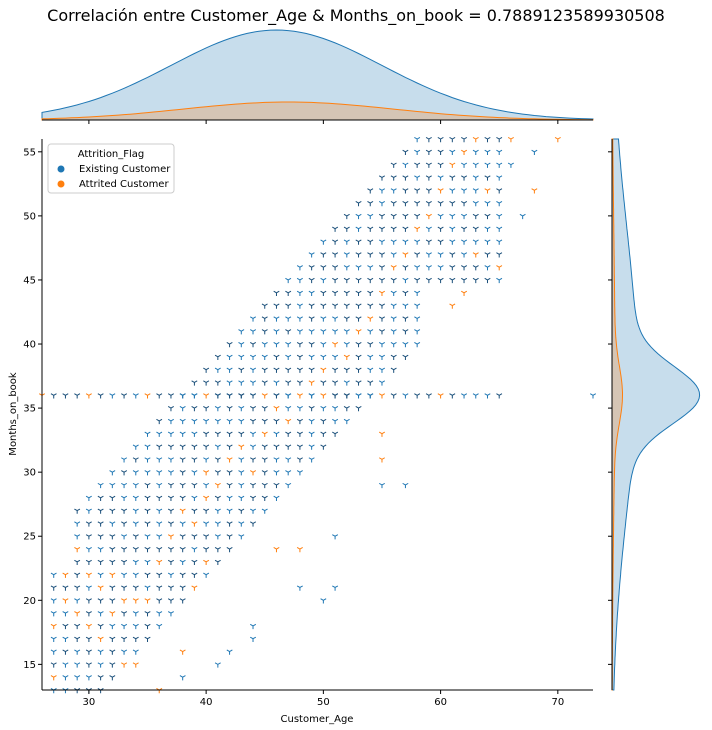 The height and width of the screenshot is (730, 712). Describe the element at coordinates (61, 169) in the screenshot. I see `legend-marker-existing` at that location.